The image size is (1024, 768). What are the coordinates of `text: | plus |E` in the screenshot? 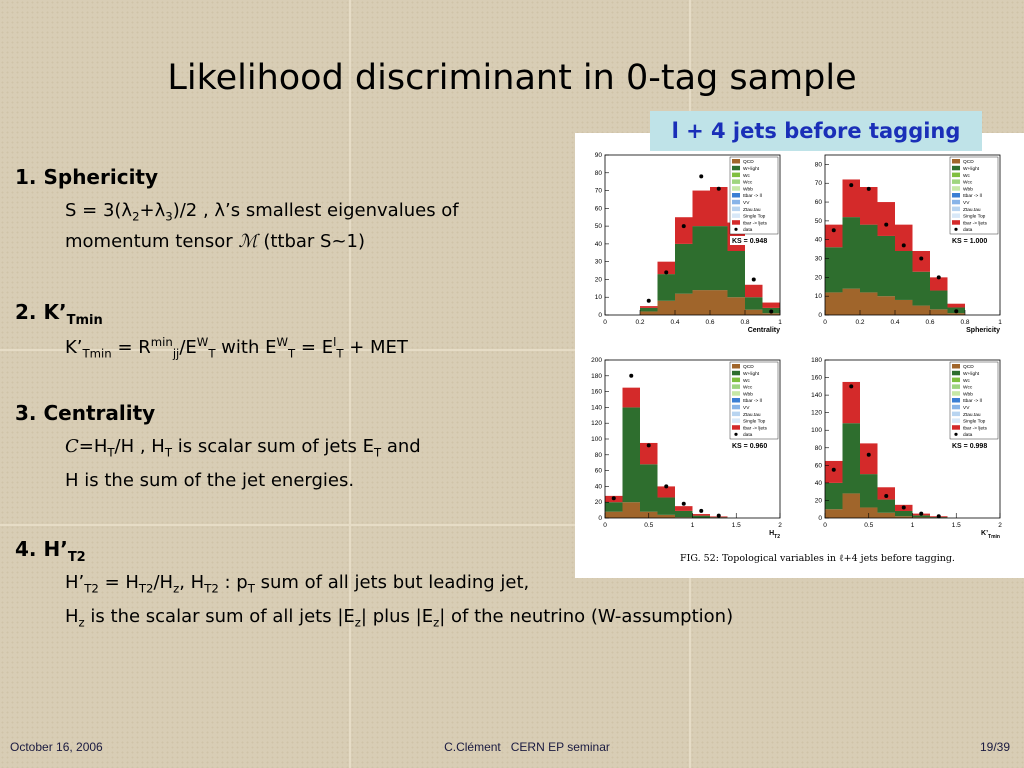 It's located at (397, 616).